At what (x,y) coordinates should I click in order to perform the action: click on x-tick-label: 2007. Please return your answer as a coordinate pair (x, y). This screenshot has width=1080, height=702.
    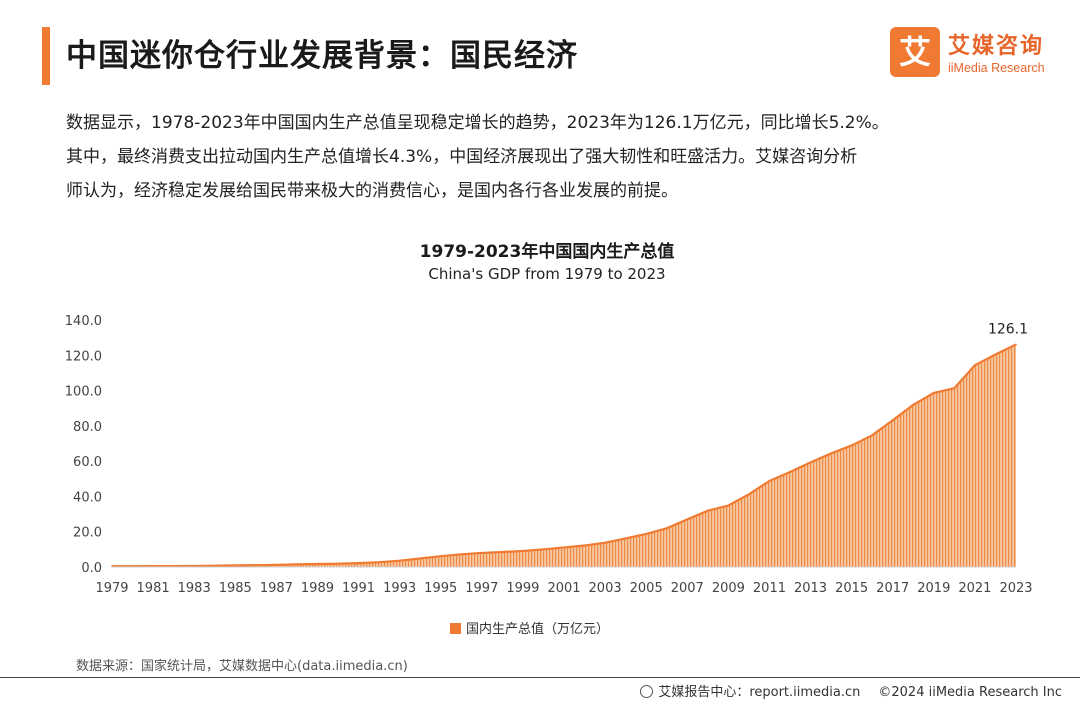
    Looking at the image, I should click on (687, 588).